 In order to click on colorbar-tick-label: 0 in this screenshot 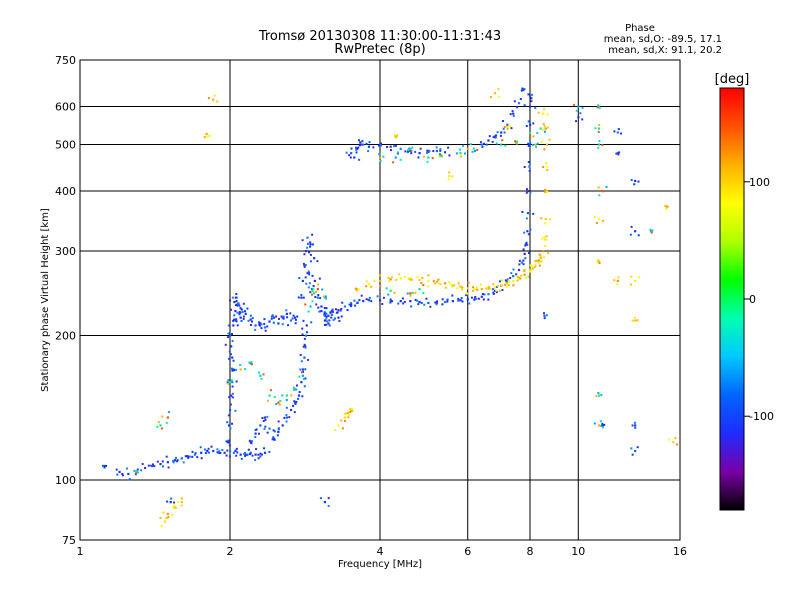, I will do `click(752, 299)`.